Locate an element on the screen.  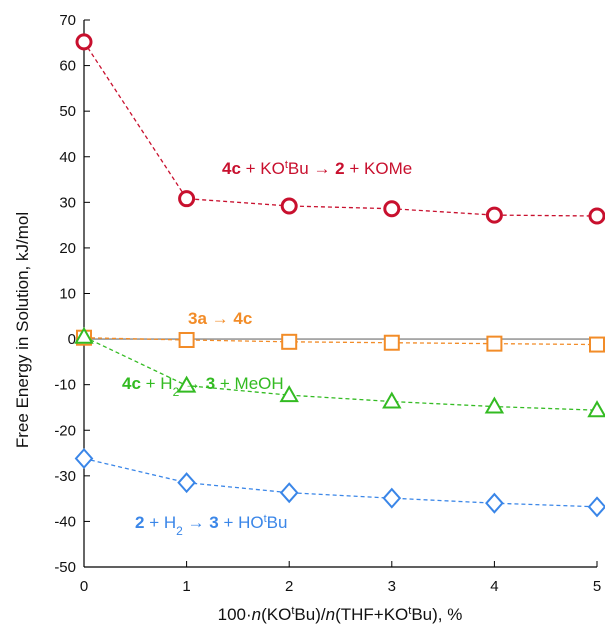
y-tick-label: 50 is located at coordinates (67, 111).